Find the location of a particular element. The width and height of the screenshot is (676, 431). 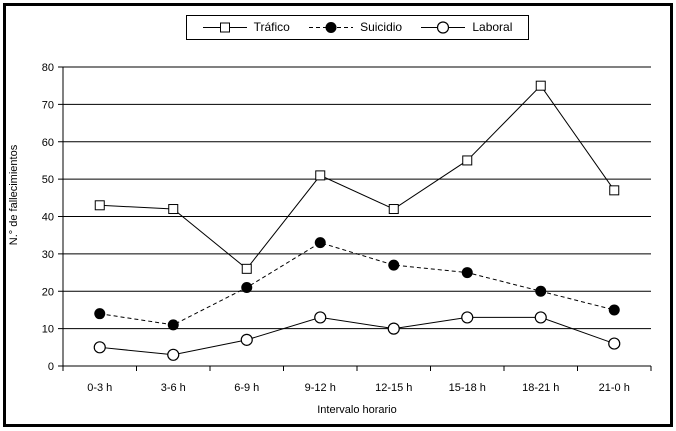

y-tick-label: 10 is located at coordinates (48, 330).